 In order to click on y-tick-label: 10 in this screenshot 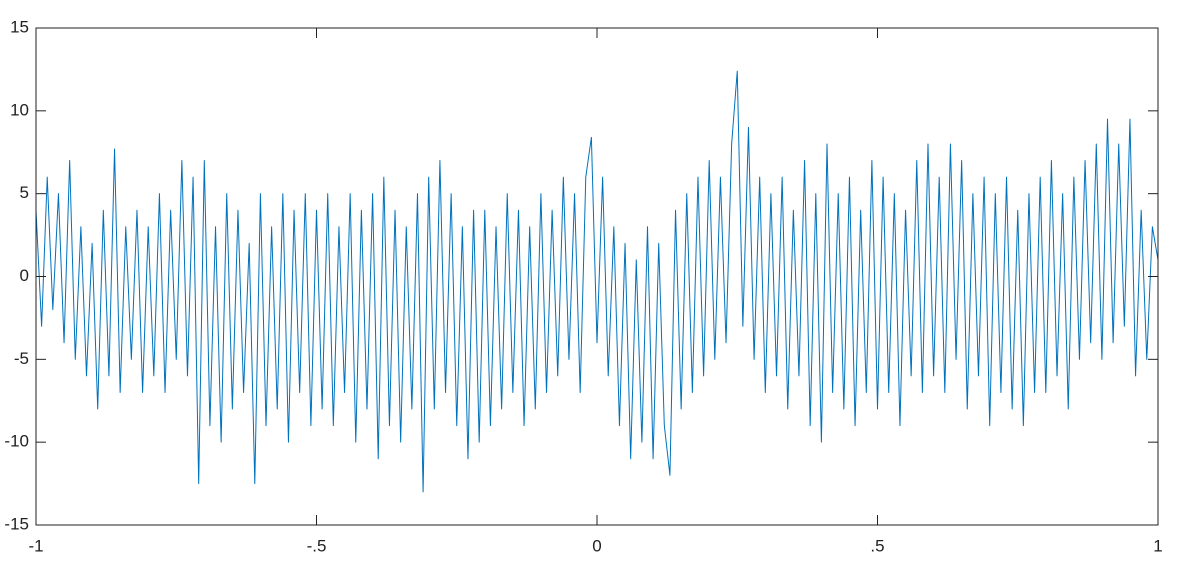, I will do `click(19, 109)`.